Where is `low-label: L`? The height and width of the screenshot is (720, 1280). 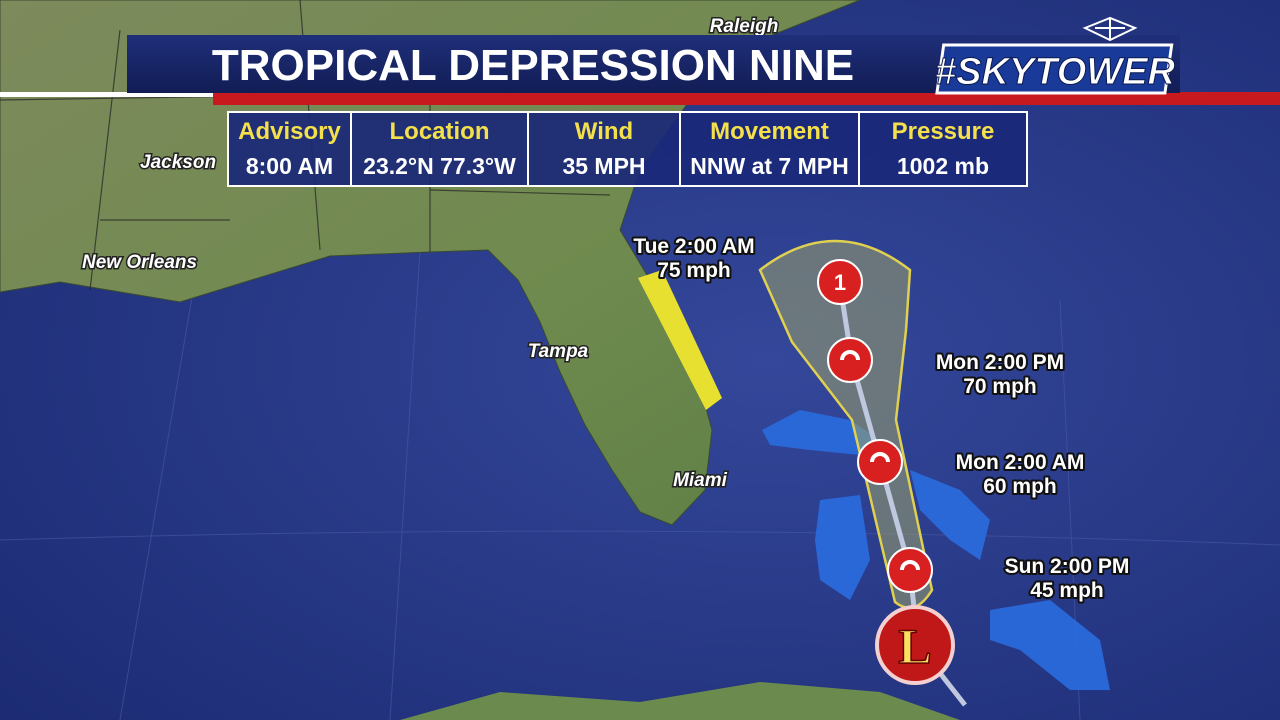 low-label: L is located at coordinates (914, 646).